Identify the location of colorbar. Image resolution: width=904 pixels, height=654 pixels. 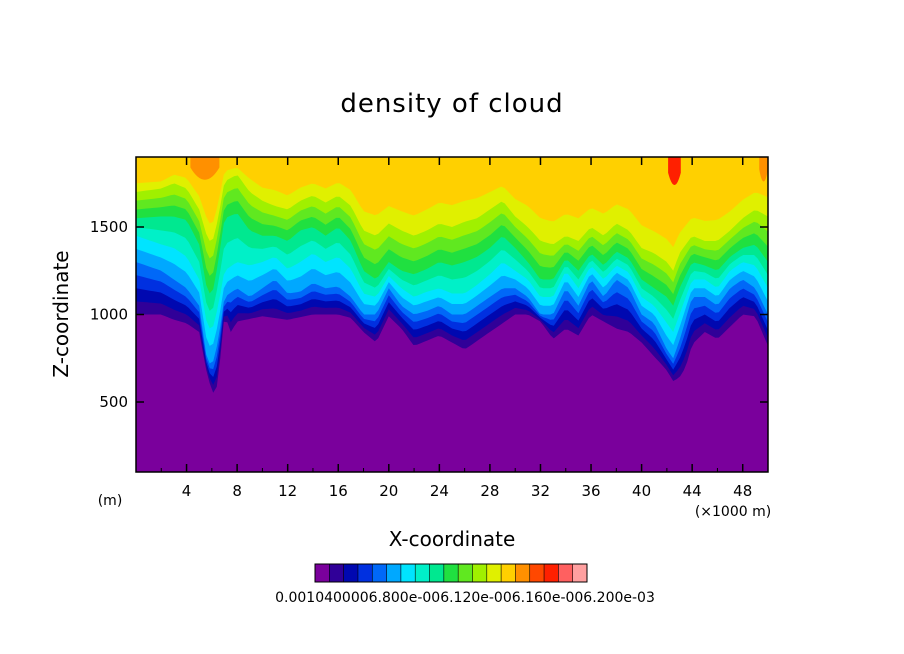
(451, 573).